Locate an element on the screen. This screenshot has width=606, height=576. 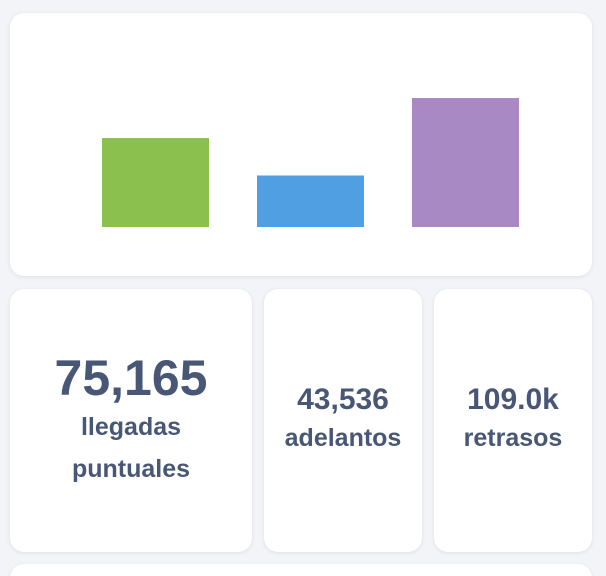
stat-label: adelantos is located at coordinates (343, 438).